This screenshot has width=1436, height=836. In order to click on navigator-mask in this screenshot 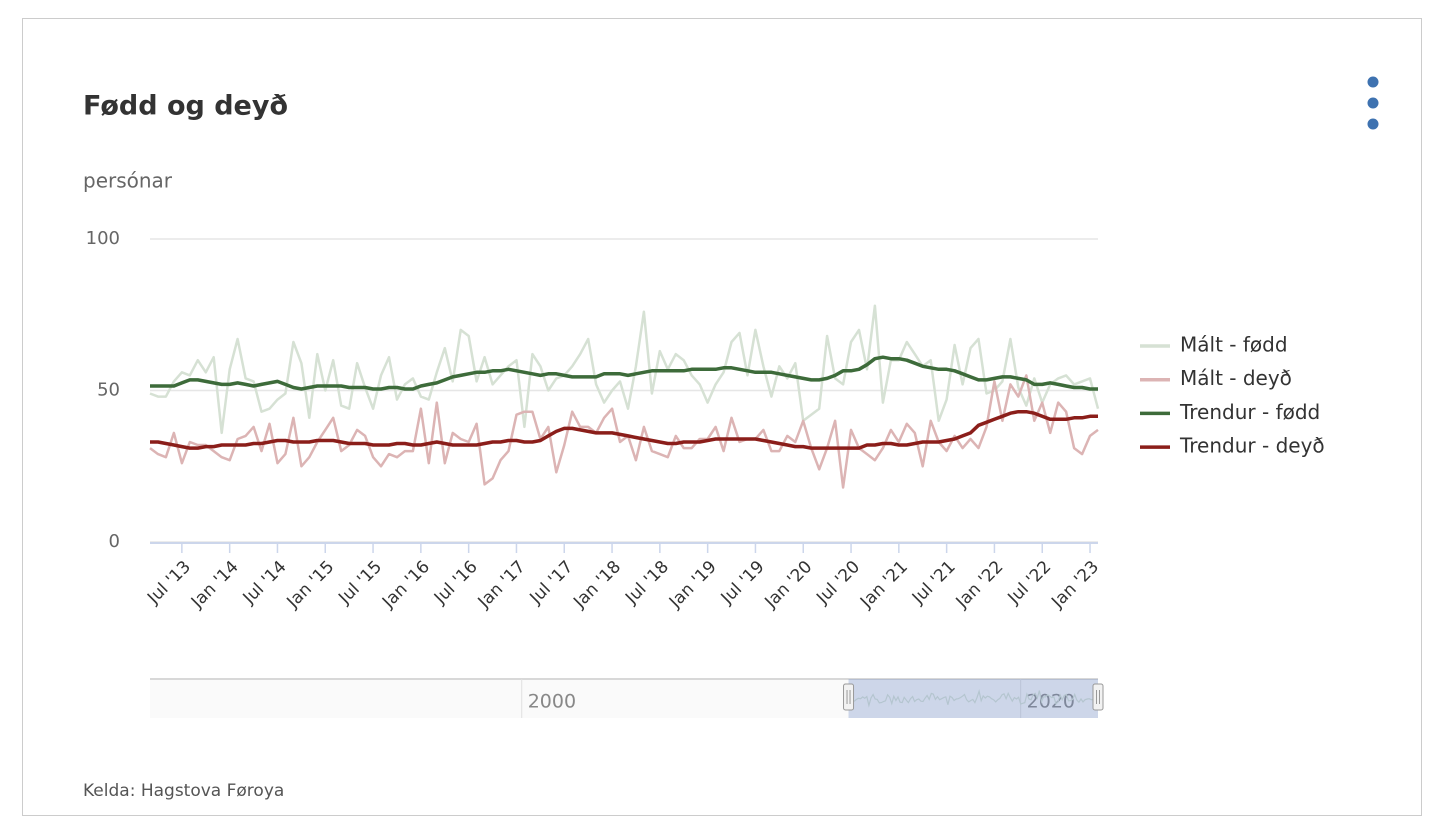, I will do `click(973, 698)`.